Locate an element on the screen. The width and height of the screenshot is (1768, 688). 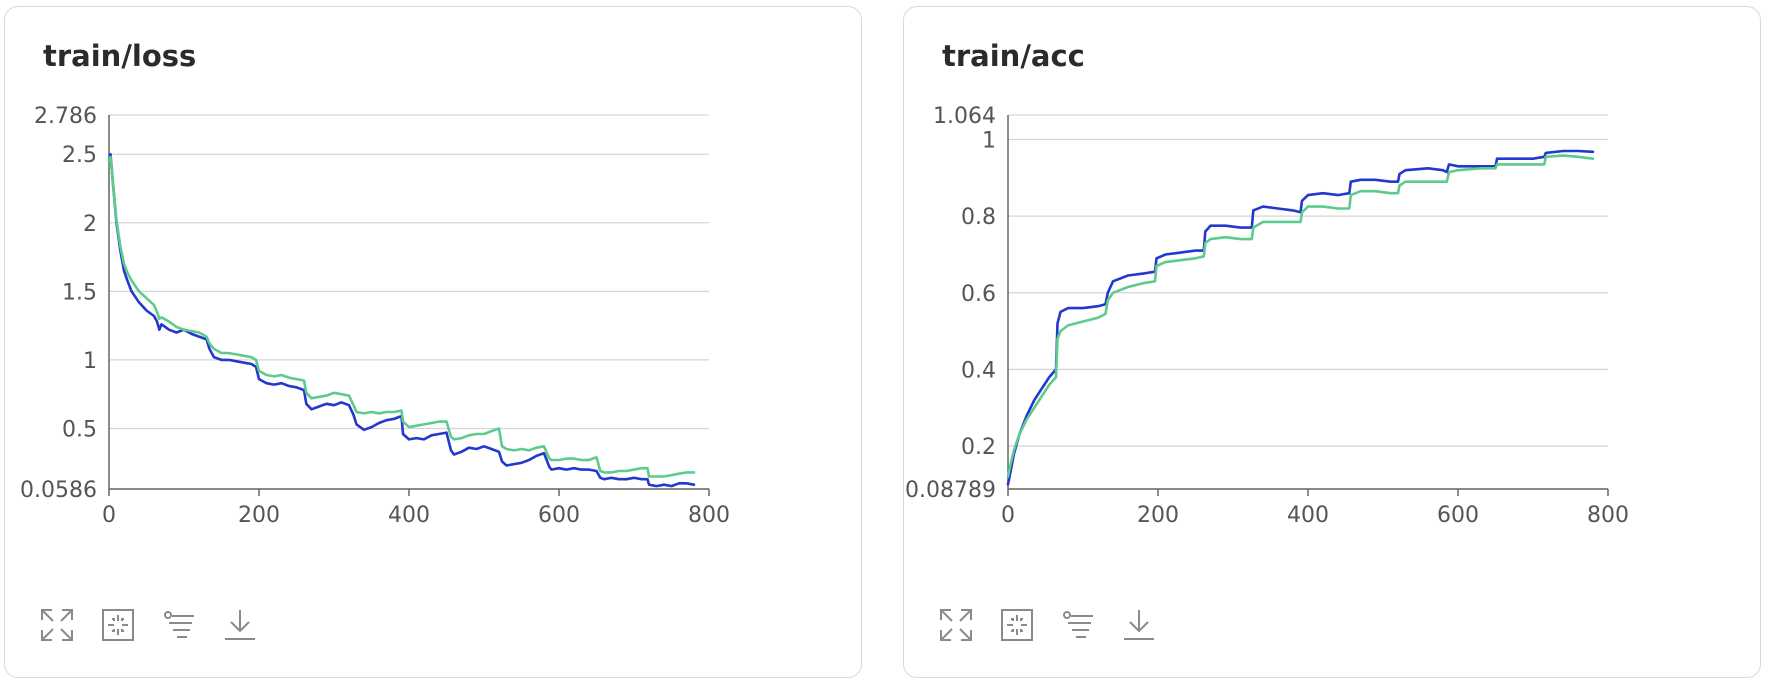
y-tick-label: 0.2 is located at coordinates (978, 447).